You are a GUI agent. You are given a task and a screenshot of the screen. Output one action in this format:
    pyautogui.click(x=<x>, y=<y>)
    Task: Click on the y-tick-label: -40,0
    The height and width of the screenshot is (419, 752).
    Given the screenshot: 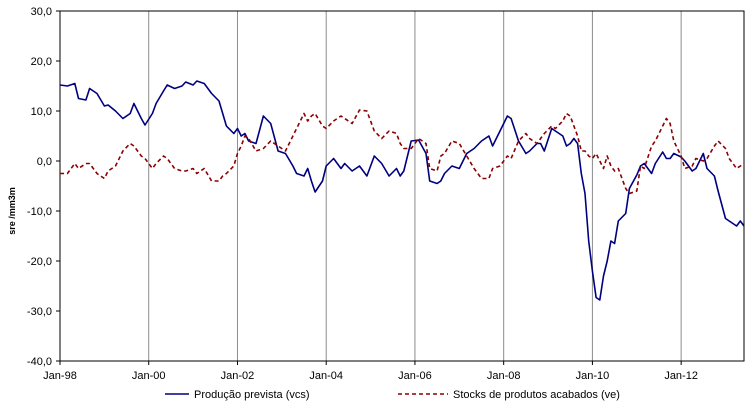 What is the action you would take?
    pyautogui.click(x=39, y=362)
    